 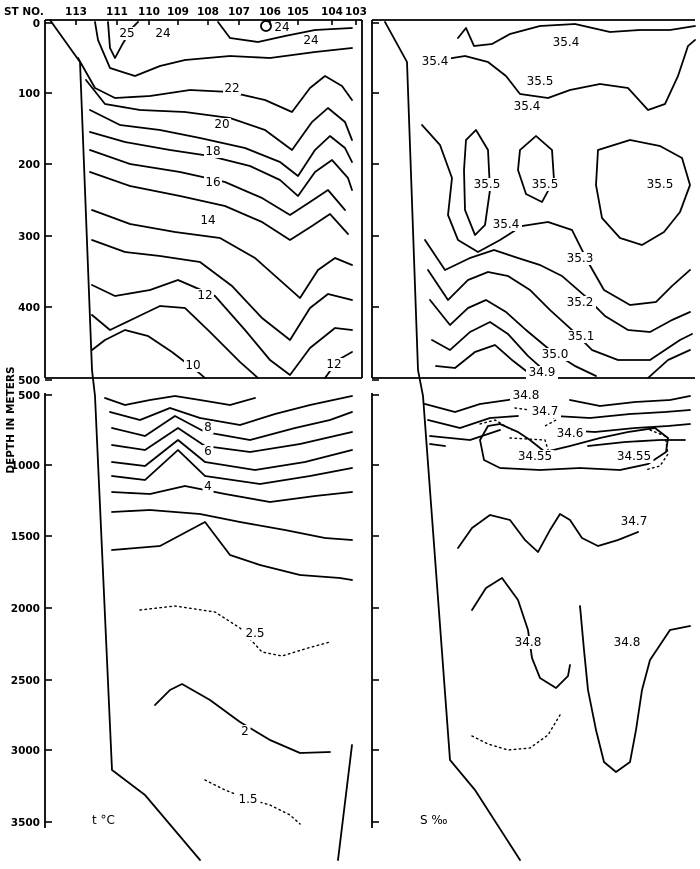 I want to click on station-labels: 113 111 110 109 108 107 106 105 104 103, so click(x=216, y=12).